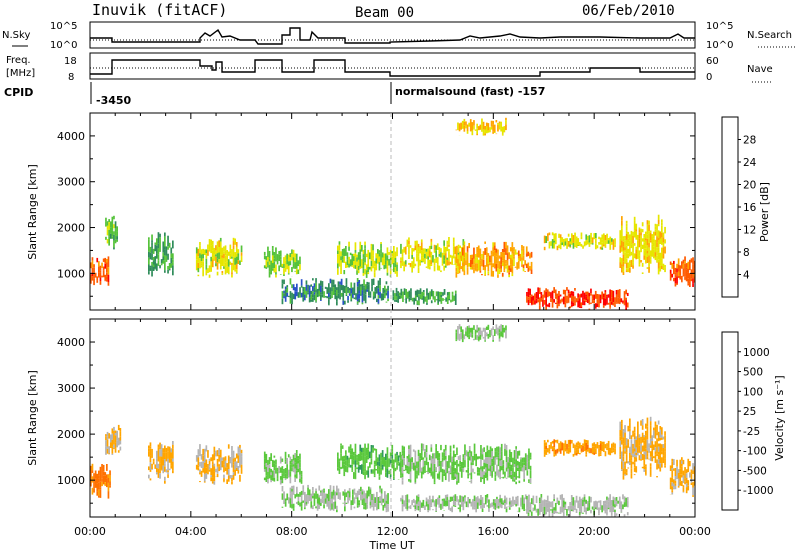 This screenshot has height=554, width=800. I want to click on noise-right-tick-bottom: 10^0, so click(719, 45).